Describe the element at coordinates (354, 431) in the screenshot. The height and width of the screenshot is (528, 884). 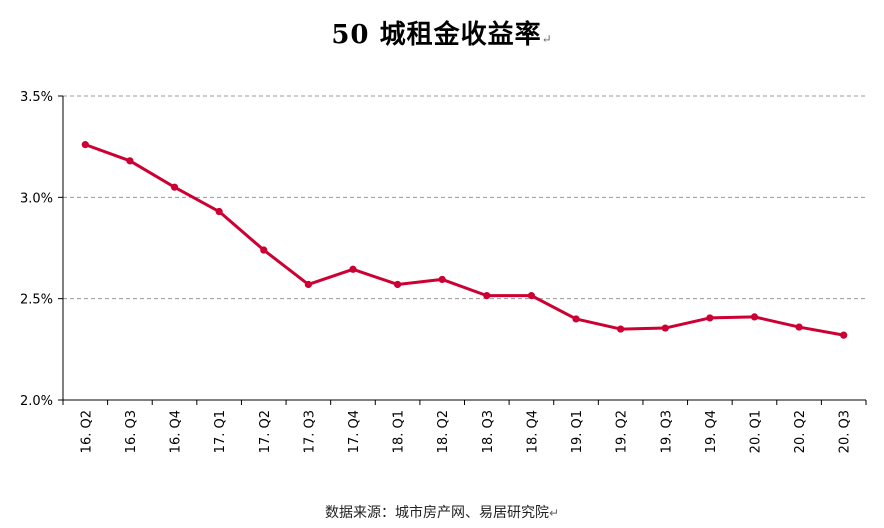
I see `x-tick-label: 17. Q4` at that location.